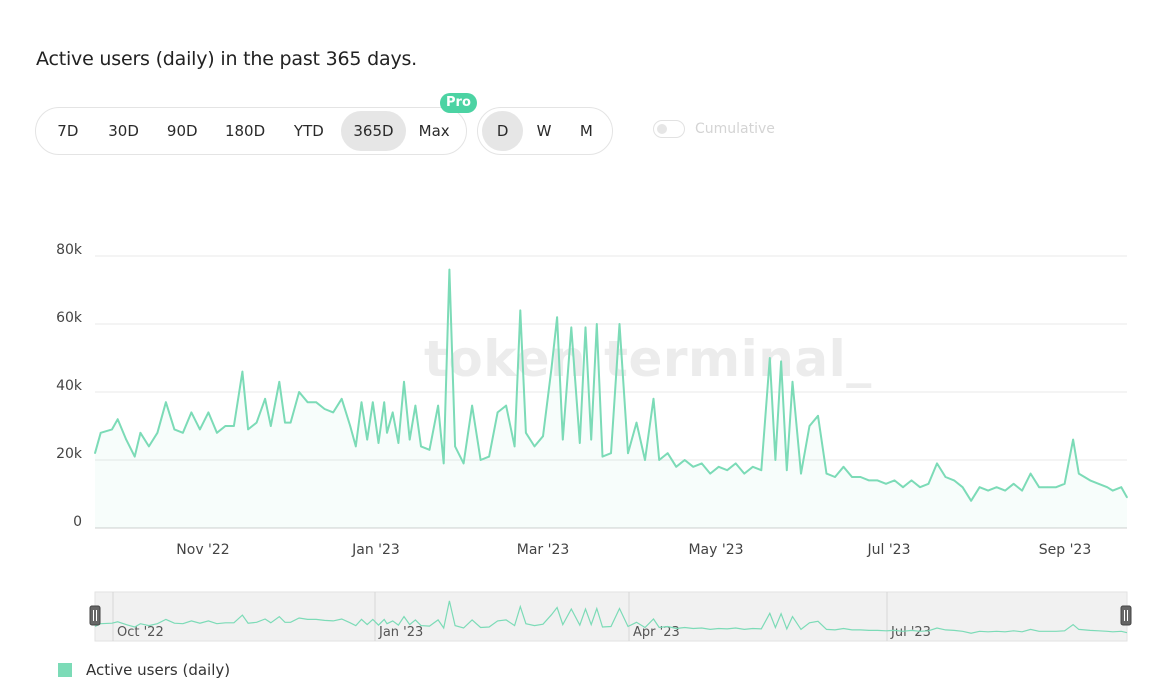 Image resolution: width=1172 pixels, height=695 pixels. Describe the element at coordinates (400, 632) in the screenshot. I see `navigator-tick-label: Jan '23` at that location.